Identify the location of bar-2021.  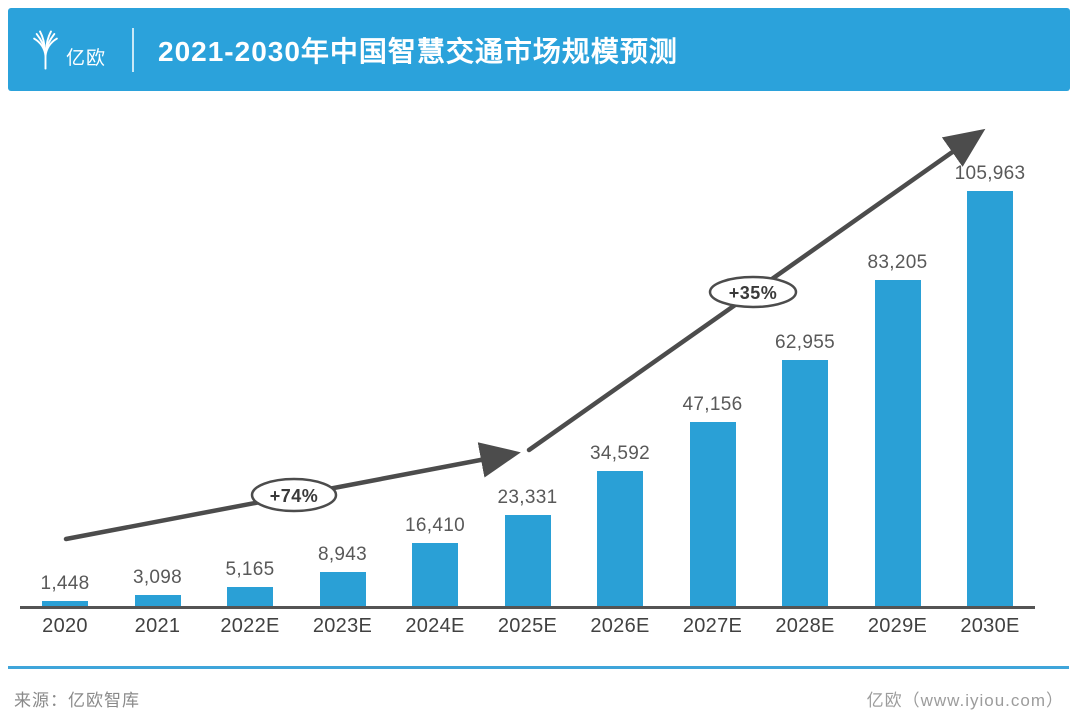
(157, 601).